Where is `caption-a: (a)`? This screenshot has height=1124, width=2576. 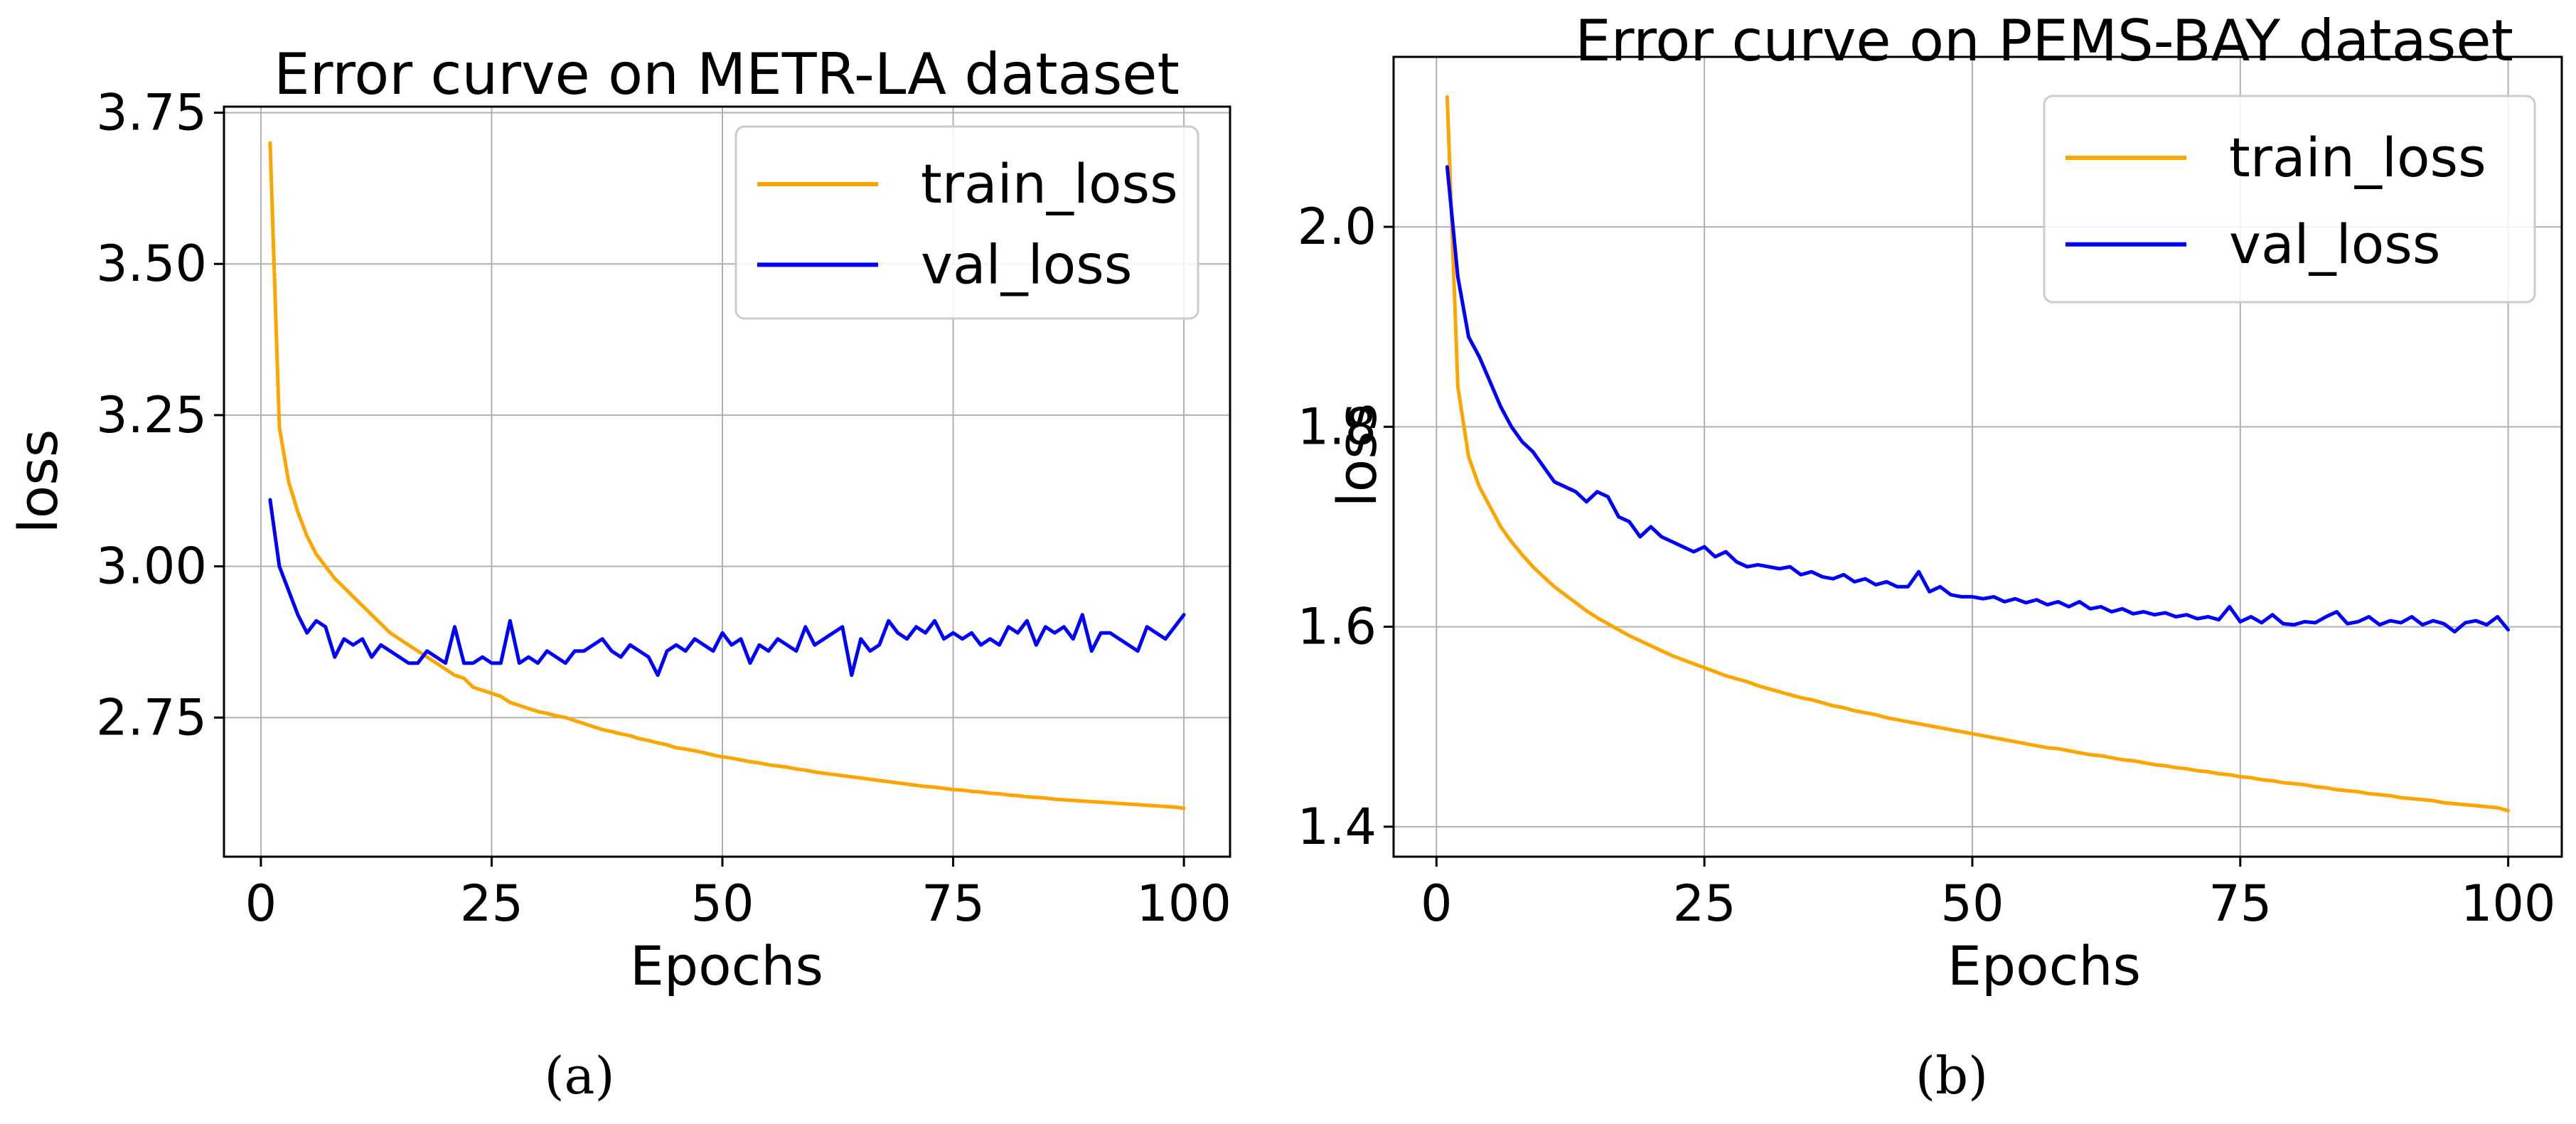 caption-a: (a) is located at coordinates (579, 1076).